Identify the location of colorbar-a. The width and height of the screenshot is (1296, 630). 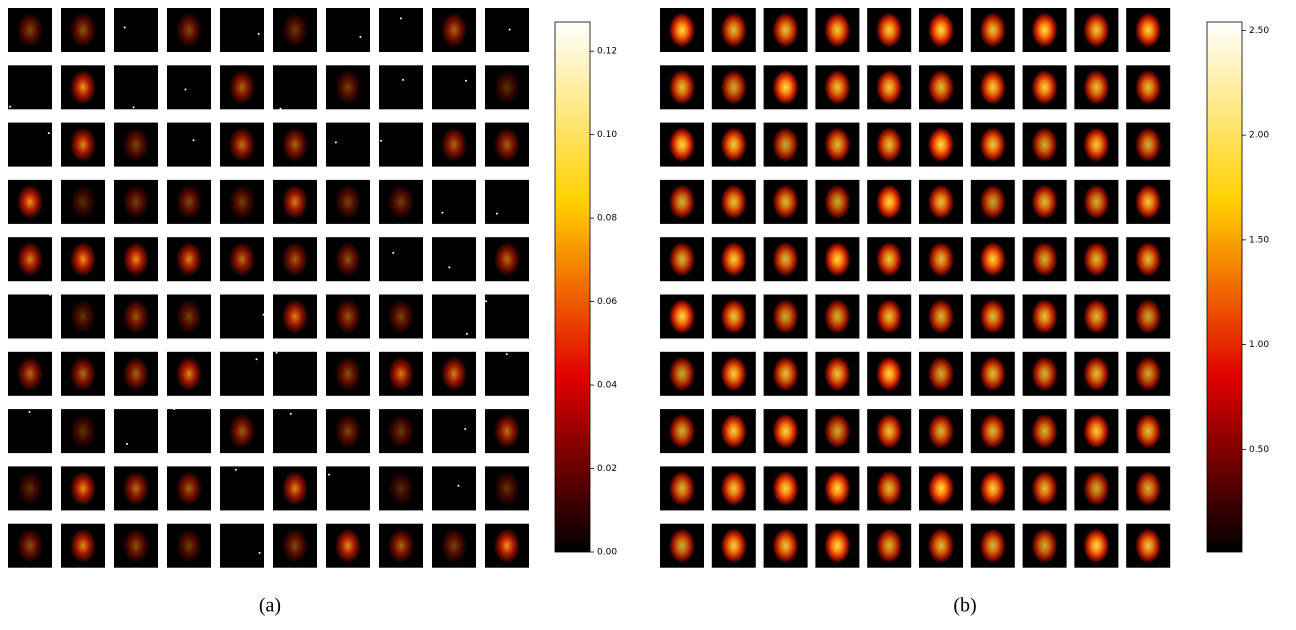
(572, 287).